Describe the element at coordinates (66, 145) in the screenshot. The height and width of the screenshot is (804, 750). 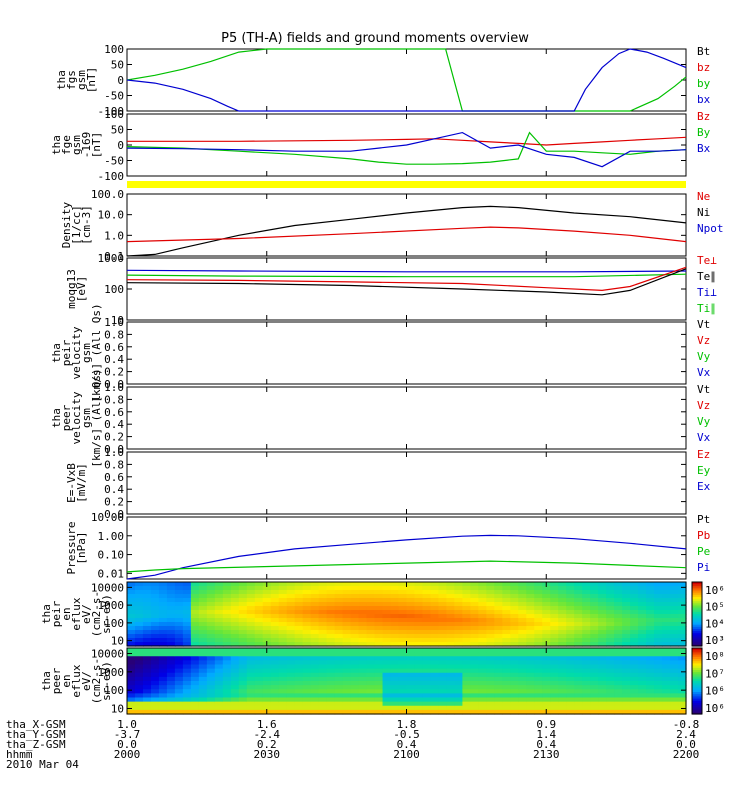
I see `panel-fge-ylabel: fge` at that location.